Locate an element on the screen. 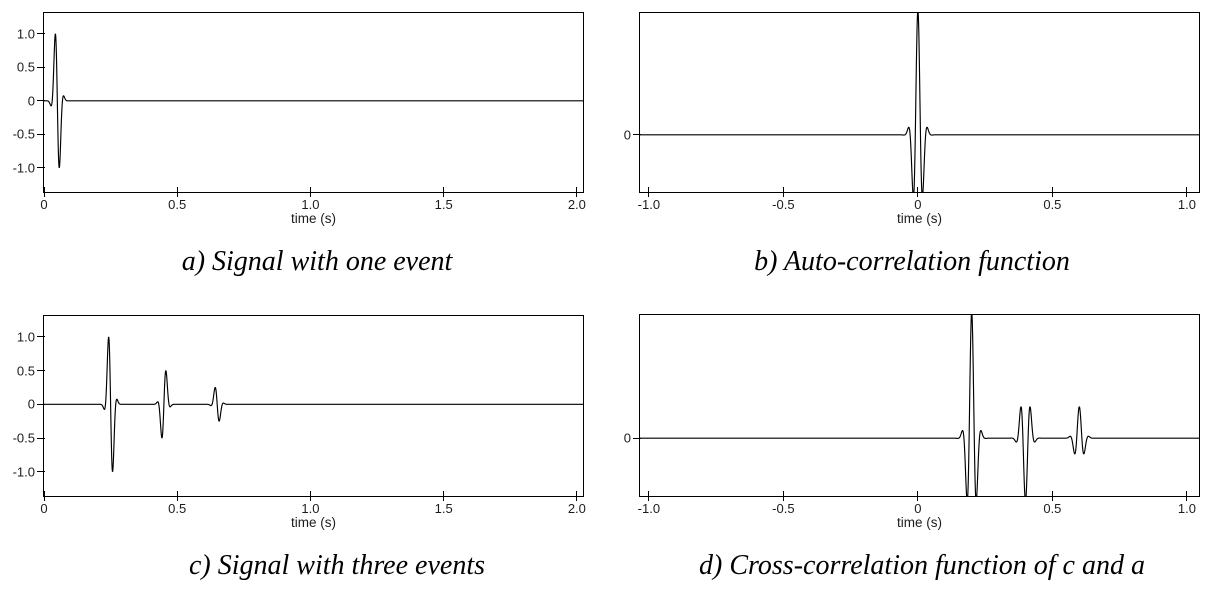 The height and width of the screenshot is (598, 1210). x-axis-label-b: time (s) is located at coordinates (919, 218).